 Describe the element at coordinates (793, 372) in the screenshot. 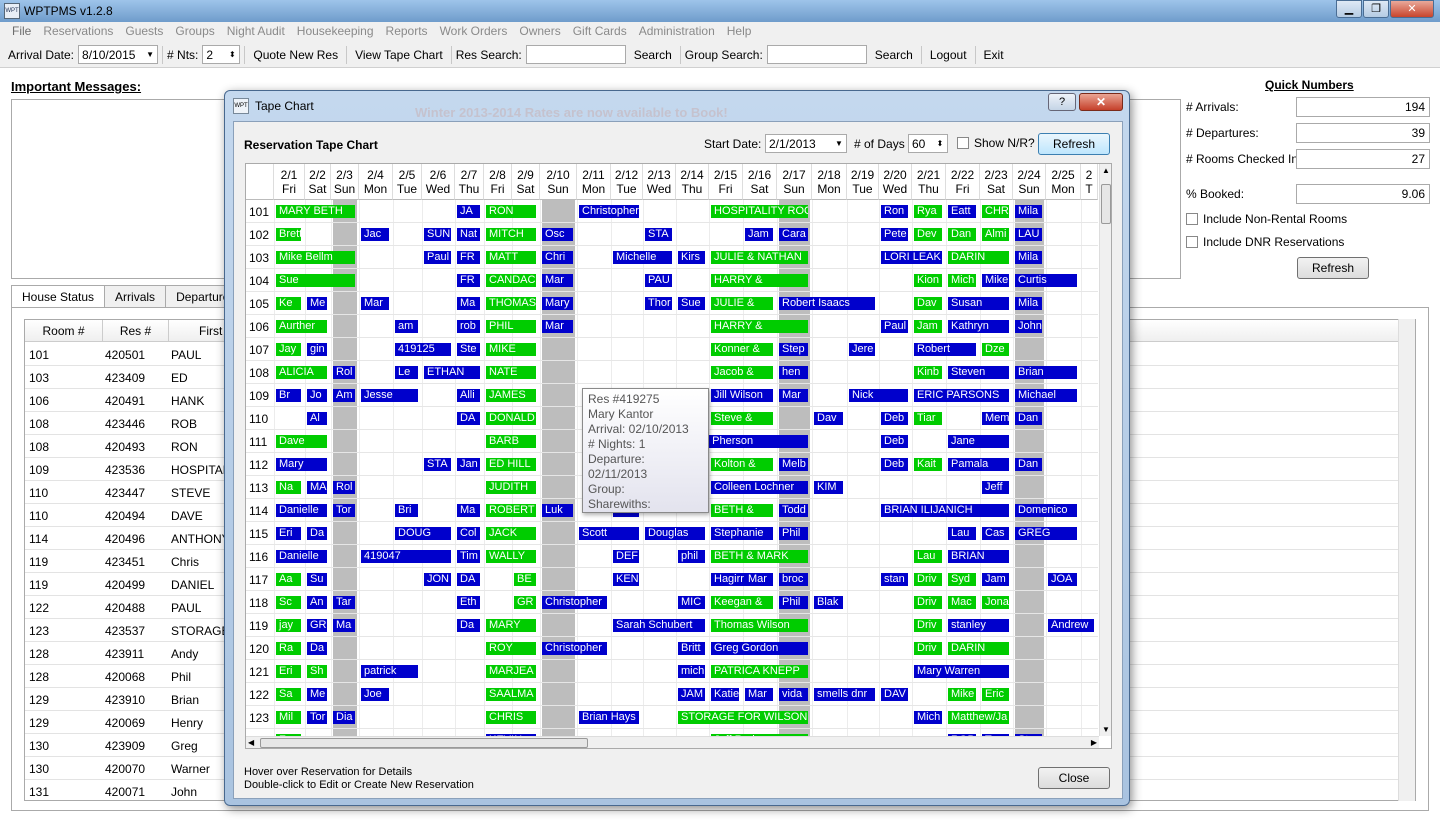

I see `reservation-bar: hen` at that location.